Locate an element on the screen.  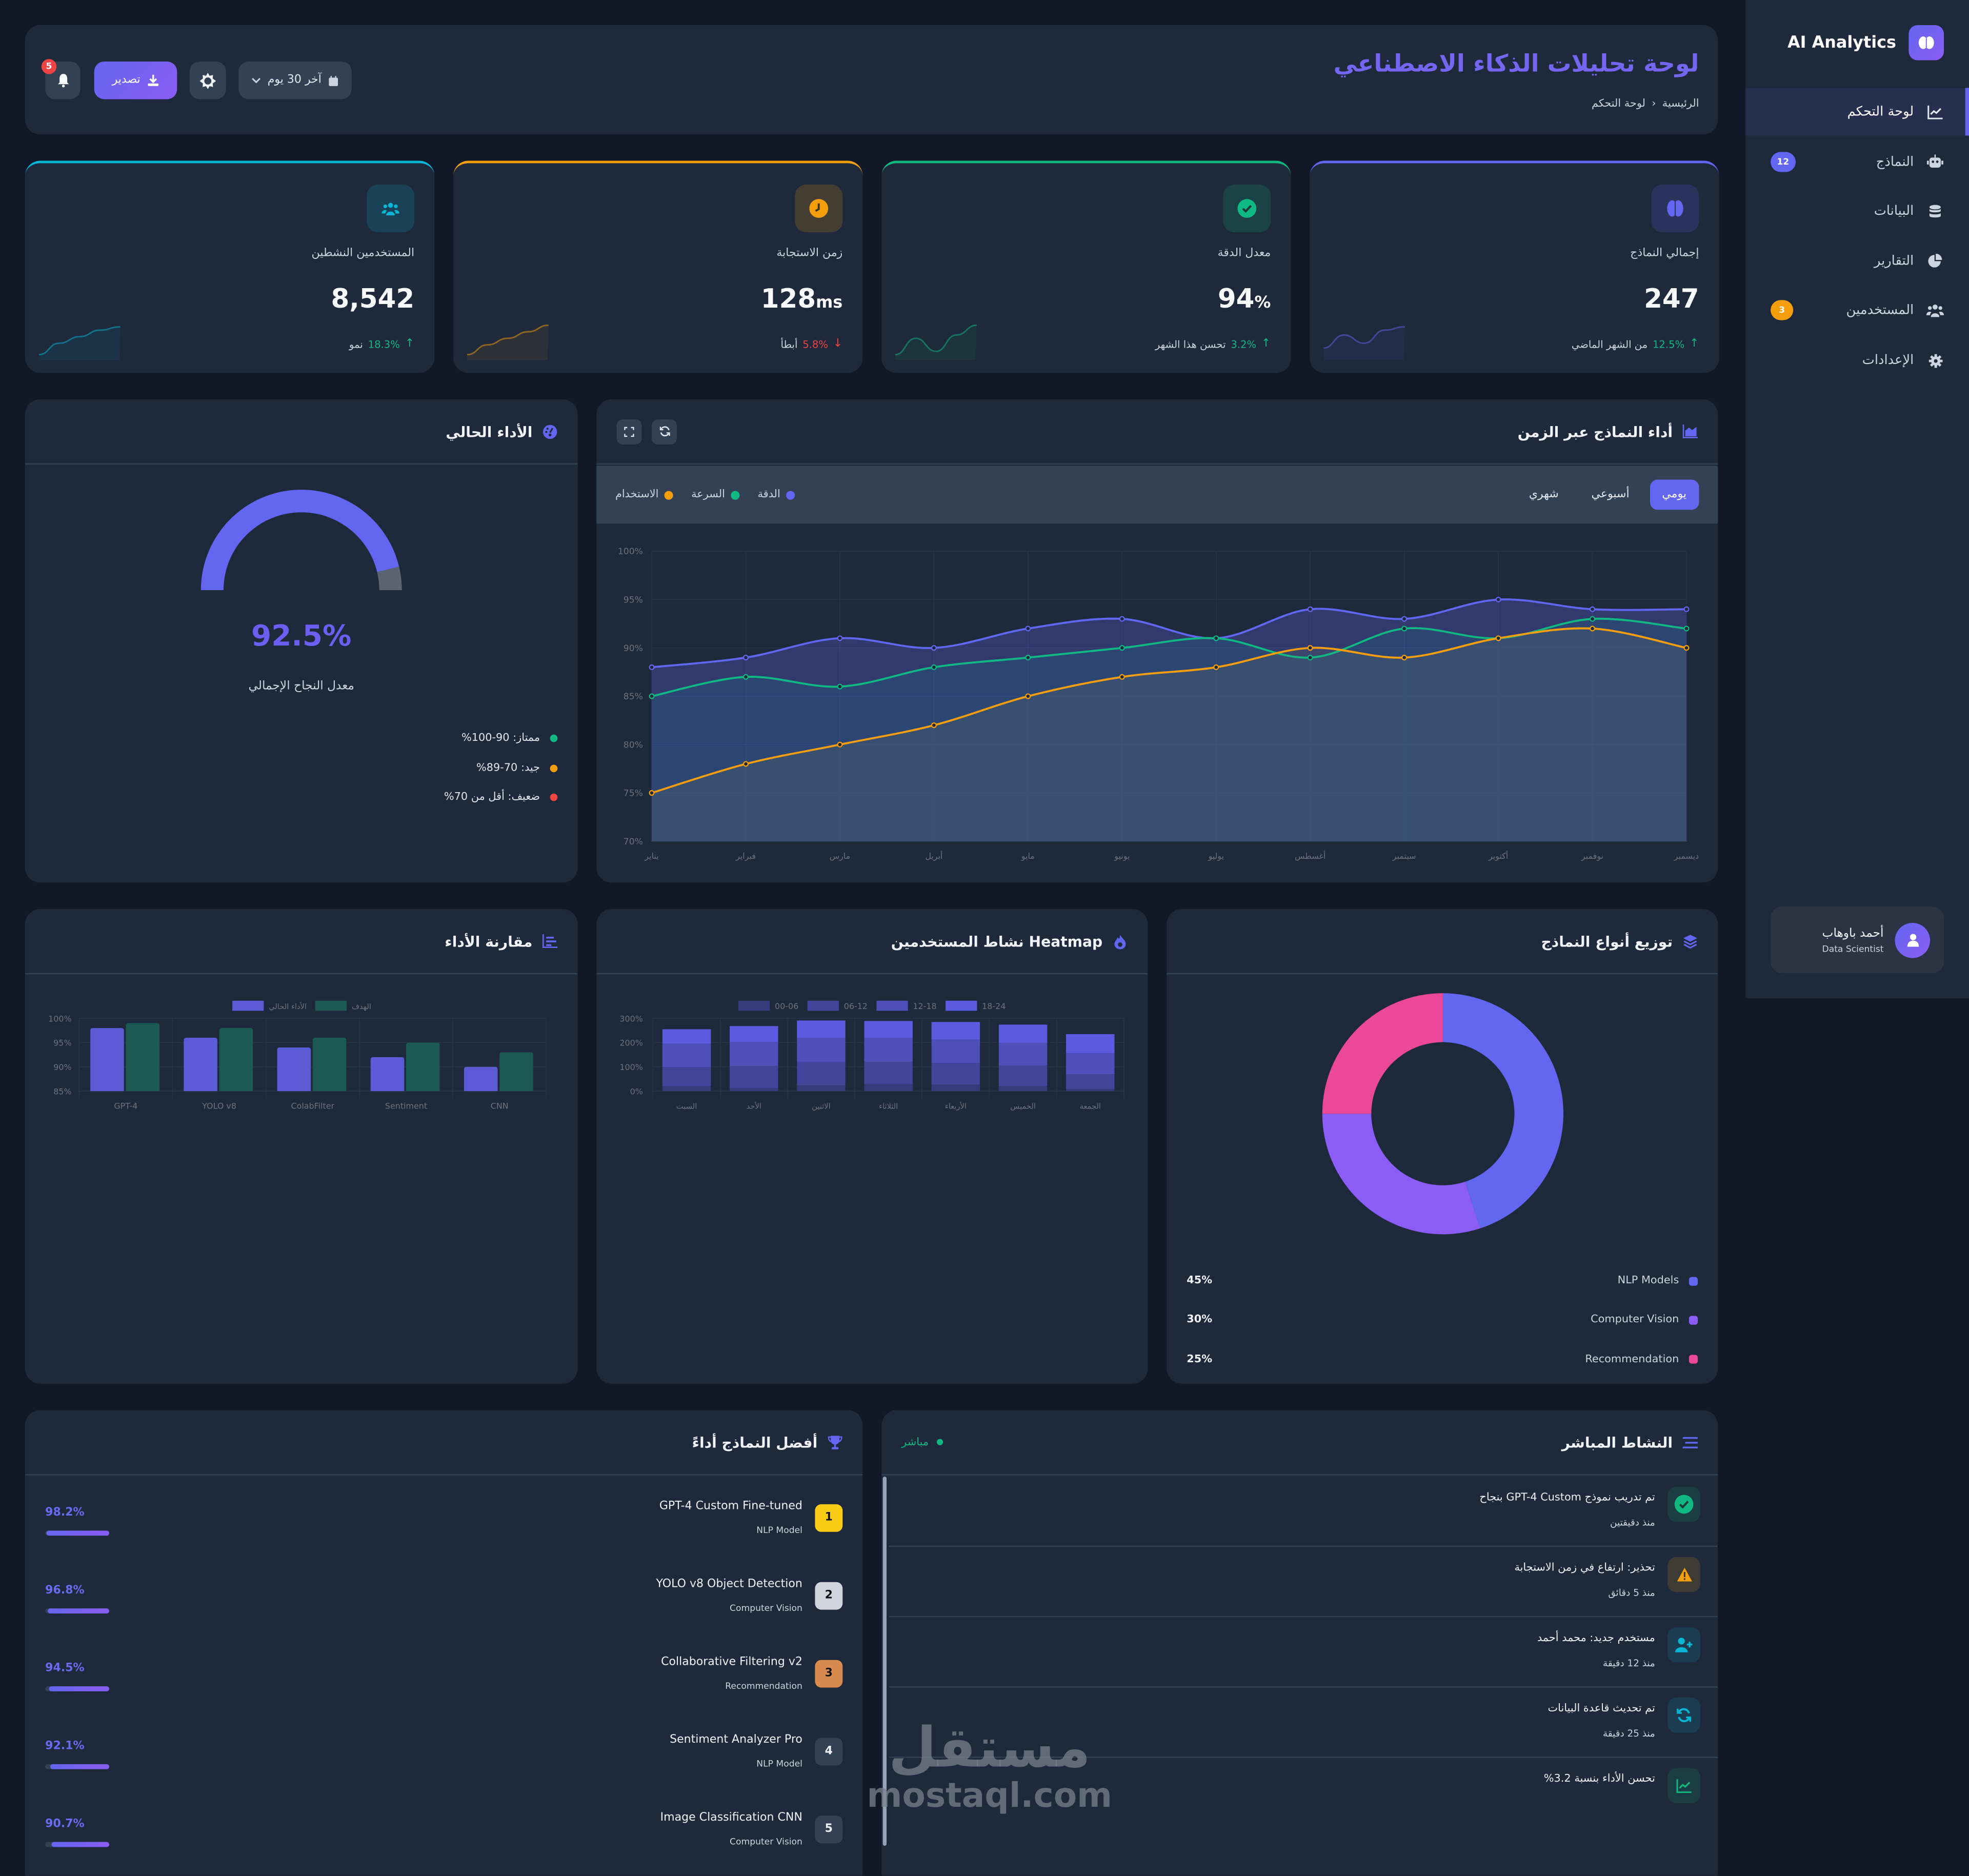
model-score: 96.8% is located at coordinates (65, 1591).